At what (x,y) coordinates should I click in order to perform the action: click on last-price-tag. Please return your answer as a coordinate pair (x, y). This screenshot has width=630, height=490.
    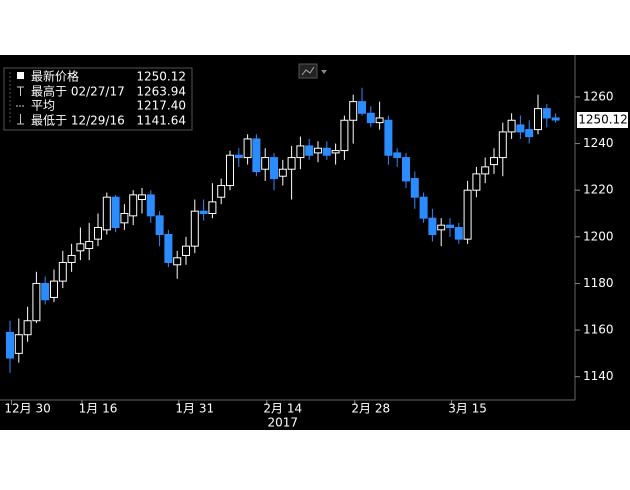
    Looking at the image, I should click on (602, 119).